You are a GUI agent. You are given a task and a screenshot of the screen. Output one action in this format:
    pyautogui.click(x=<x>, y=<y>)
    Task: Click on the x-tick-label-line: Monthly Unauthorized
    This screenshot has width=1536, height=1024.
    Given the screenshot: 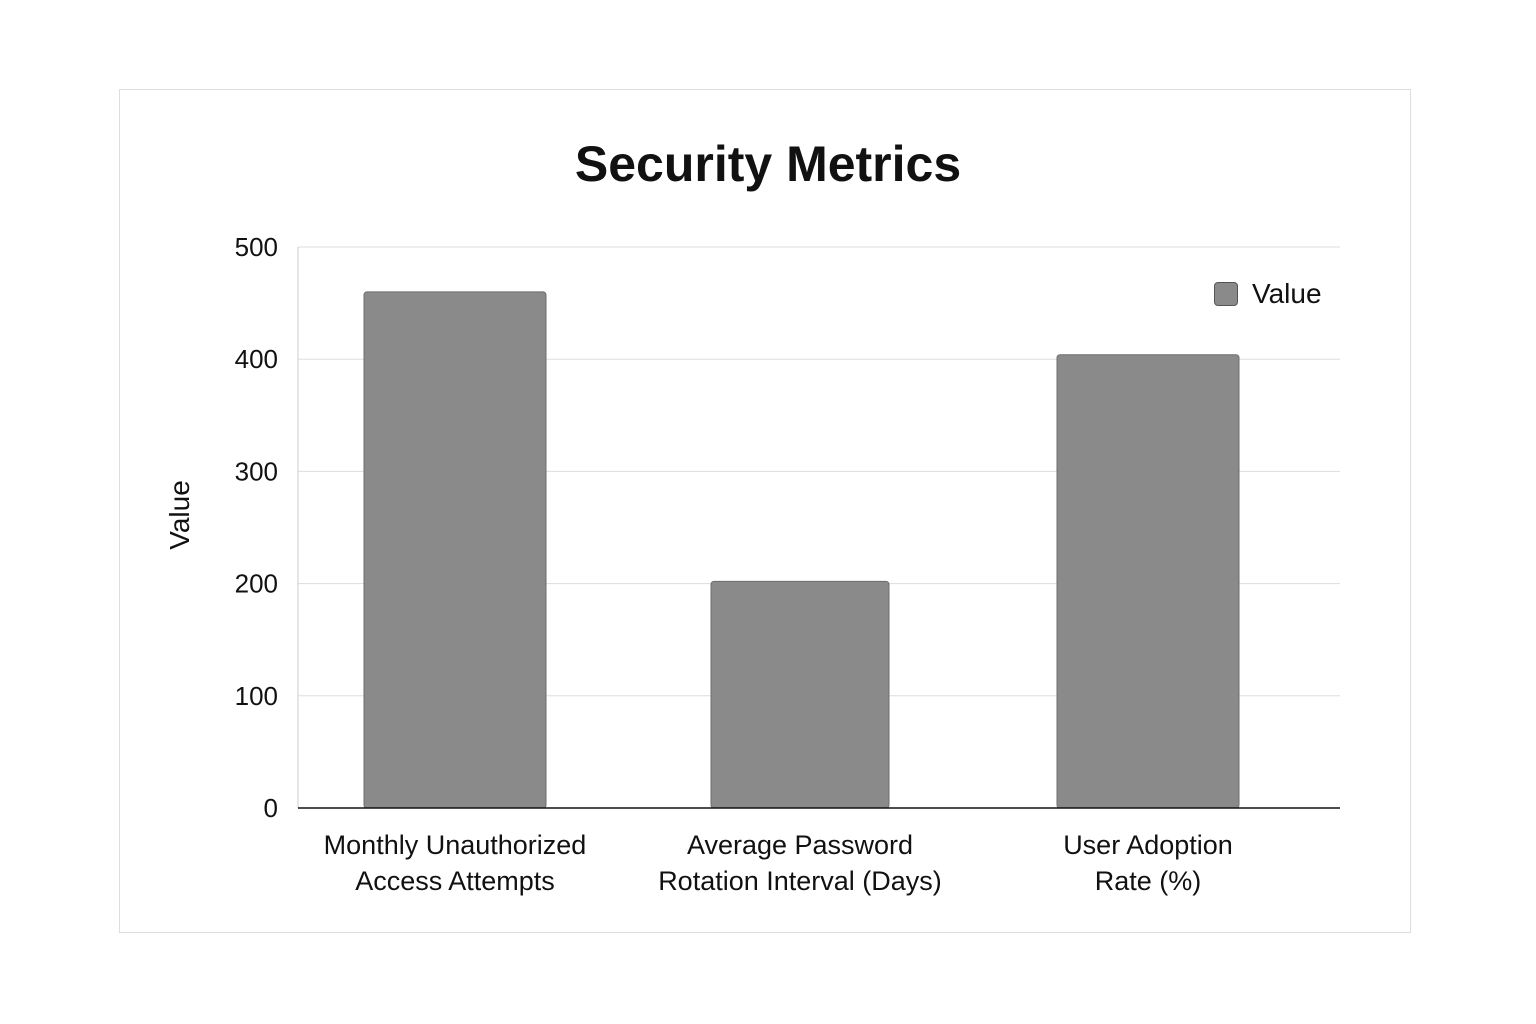 What is the action you would take?
    pyautogui.click(x=455, y=845)
    